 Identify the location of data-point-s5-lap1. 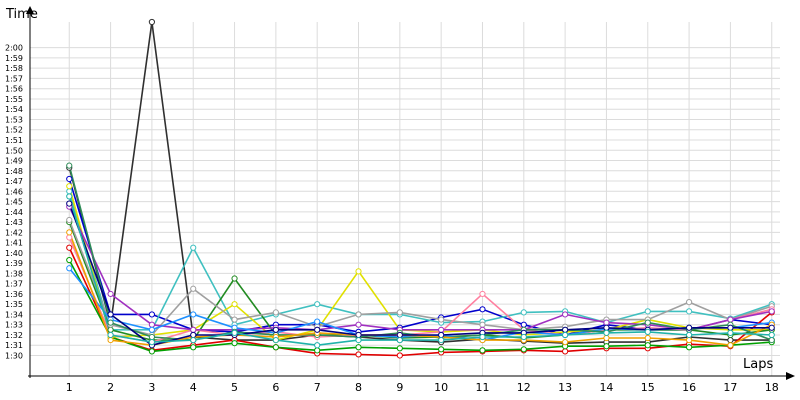
(69, 191).